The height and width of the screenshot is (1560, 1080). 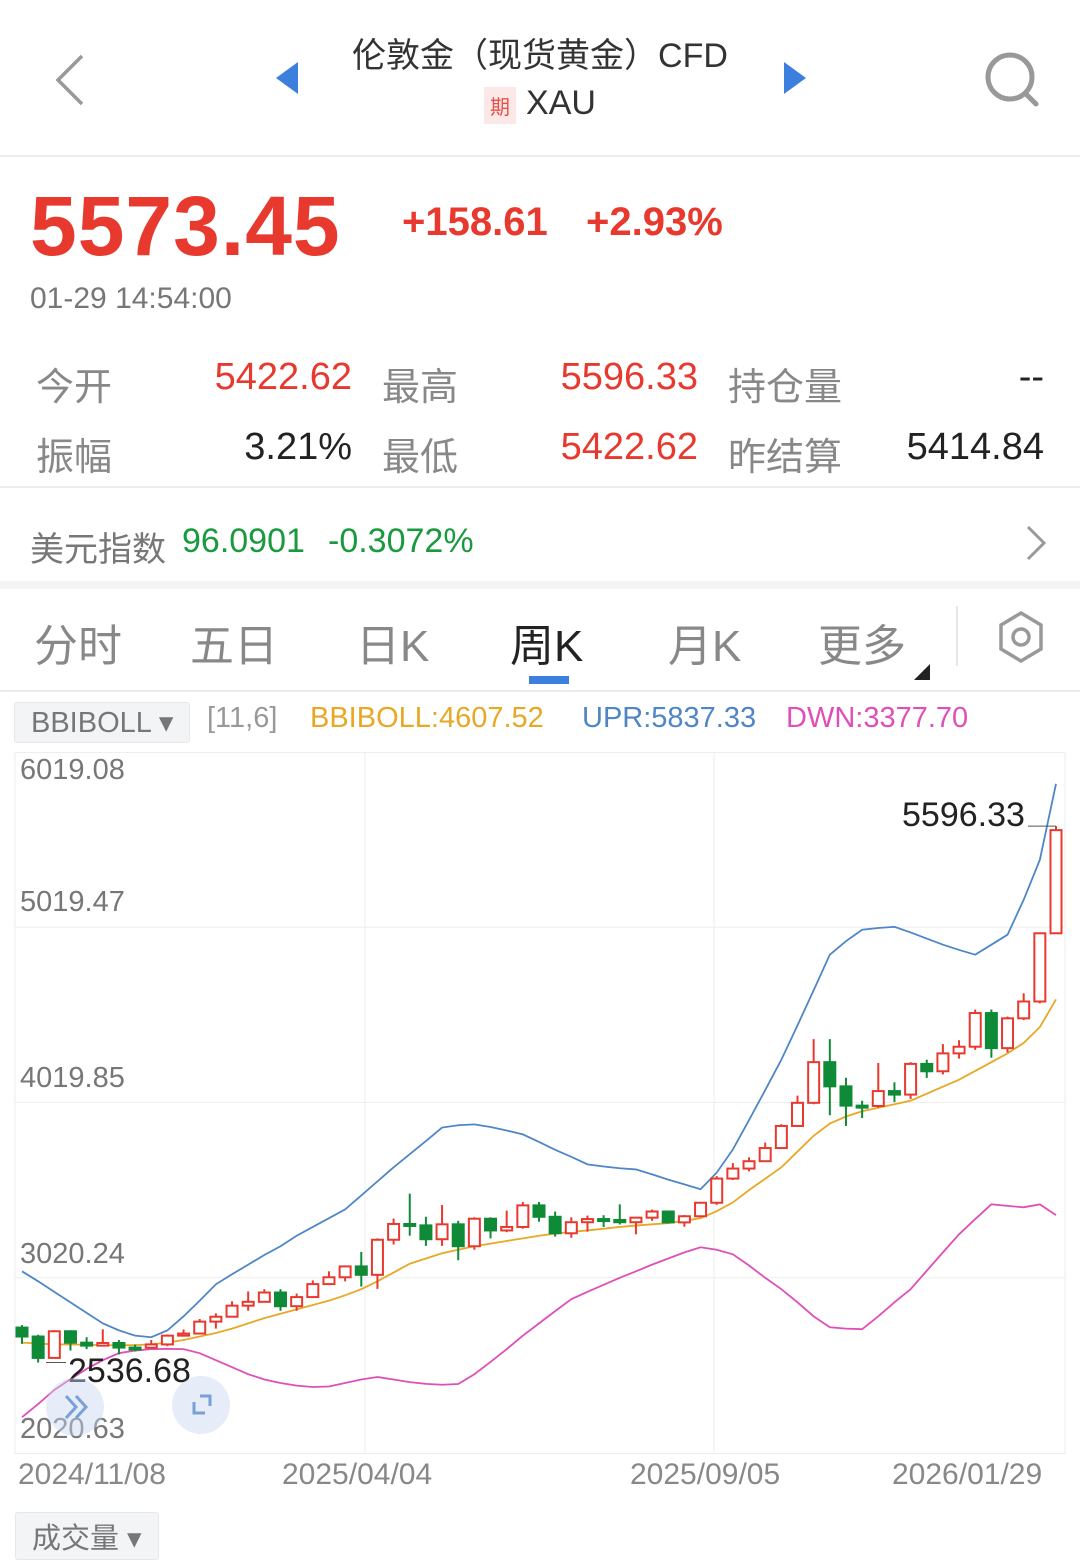 I want to click on next-arrow-icon, so click(x=795, y=78).